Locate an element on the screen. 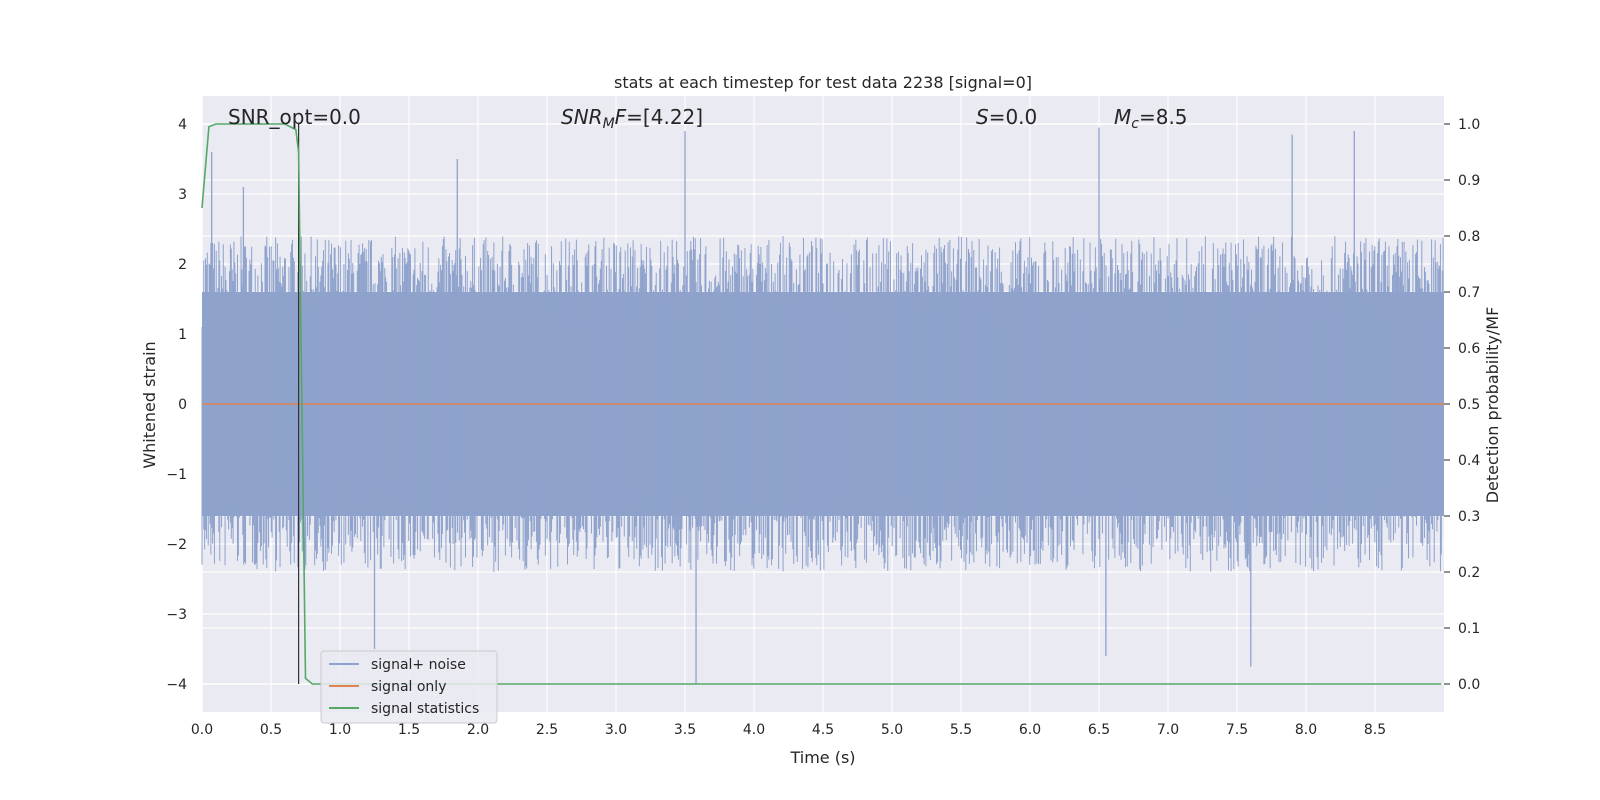  x-tick-label: 8.5 is located at coordinates (1375, 730).